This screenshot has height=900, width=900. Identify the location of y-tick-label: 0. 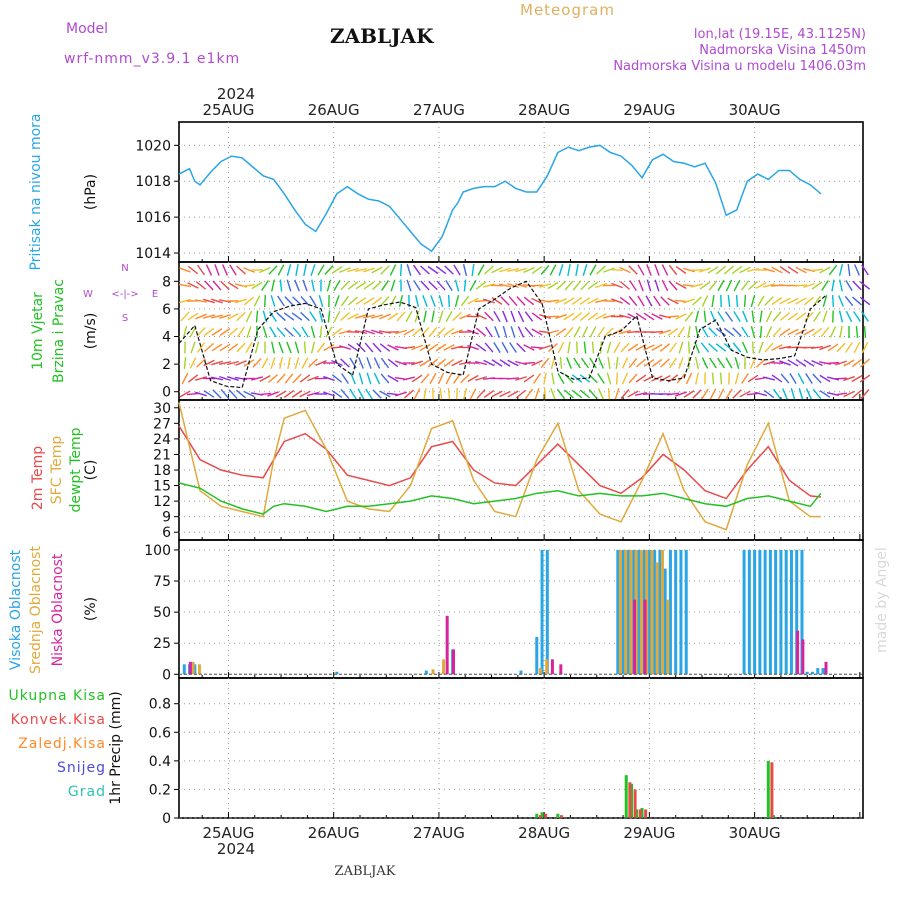
(166, 675).